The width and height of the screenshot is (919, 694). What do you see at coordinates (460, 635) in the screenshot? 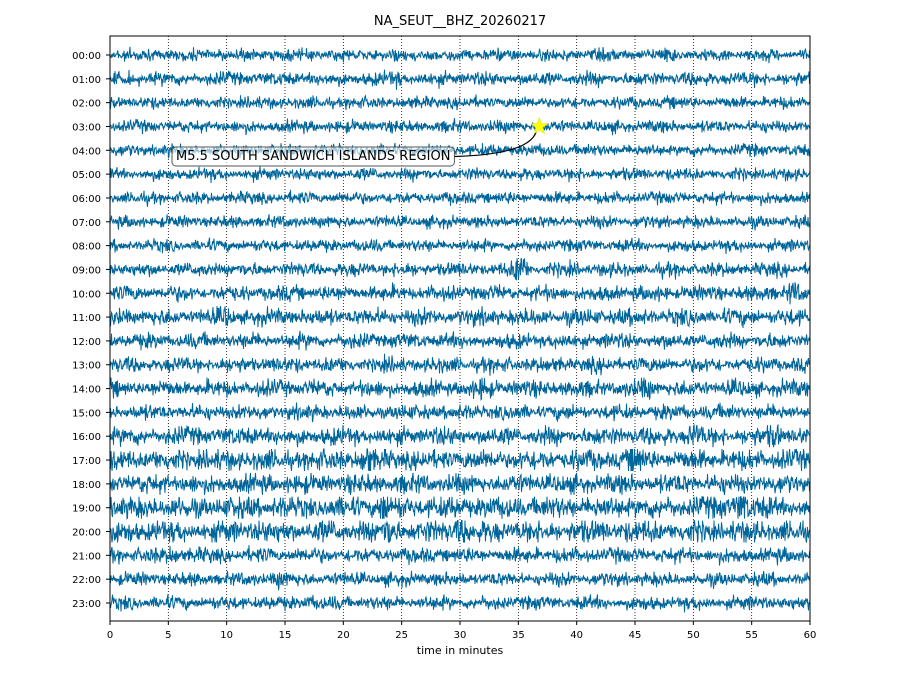
I see `x-tick-label: 30` at bounding box center [460, 635].